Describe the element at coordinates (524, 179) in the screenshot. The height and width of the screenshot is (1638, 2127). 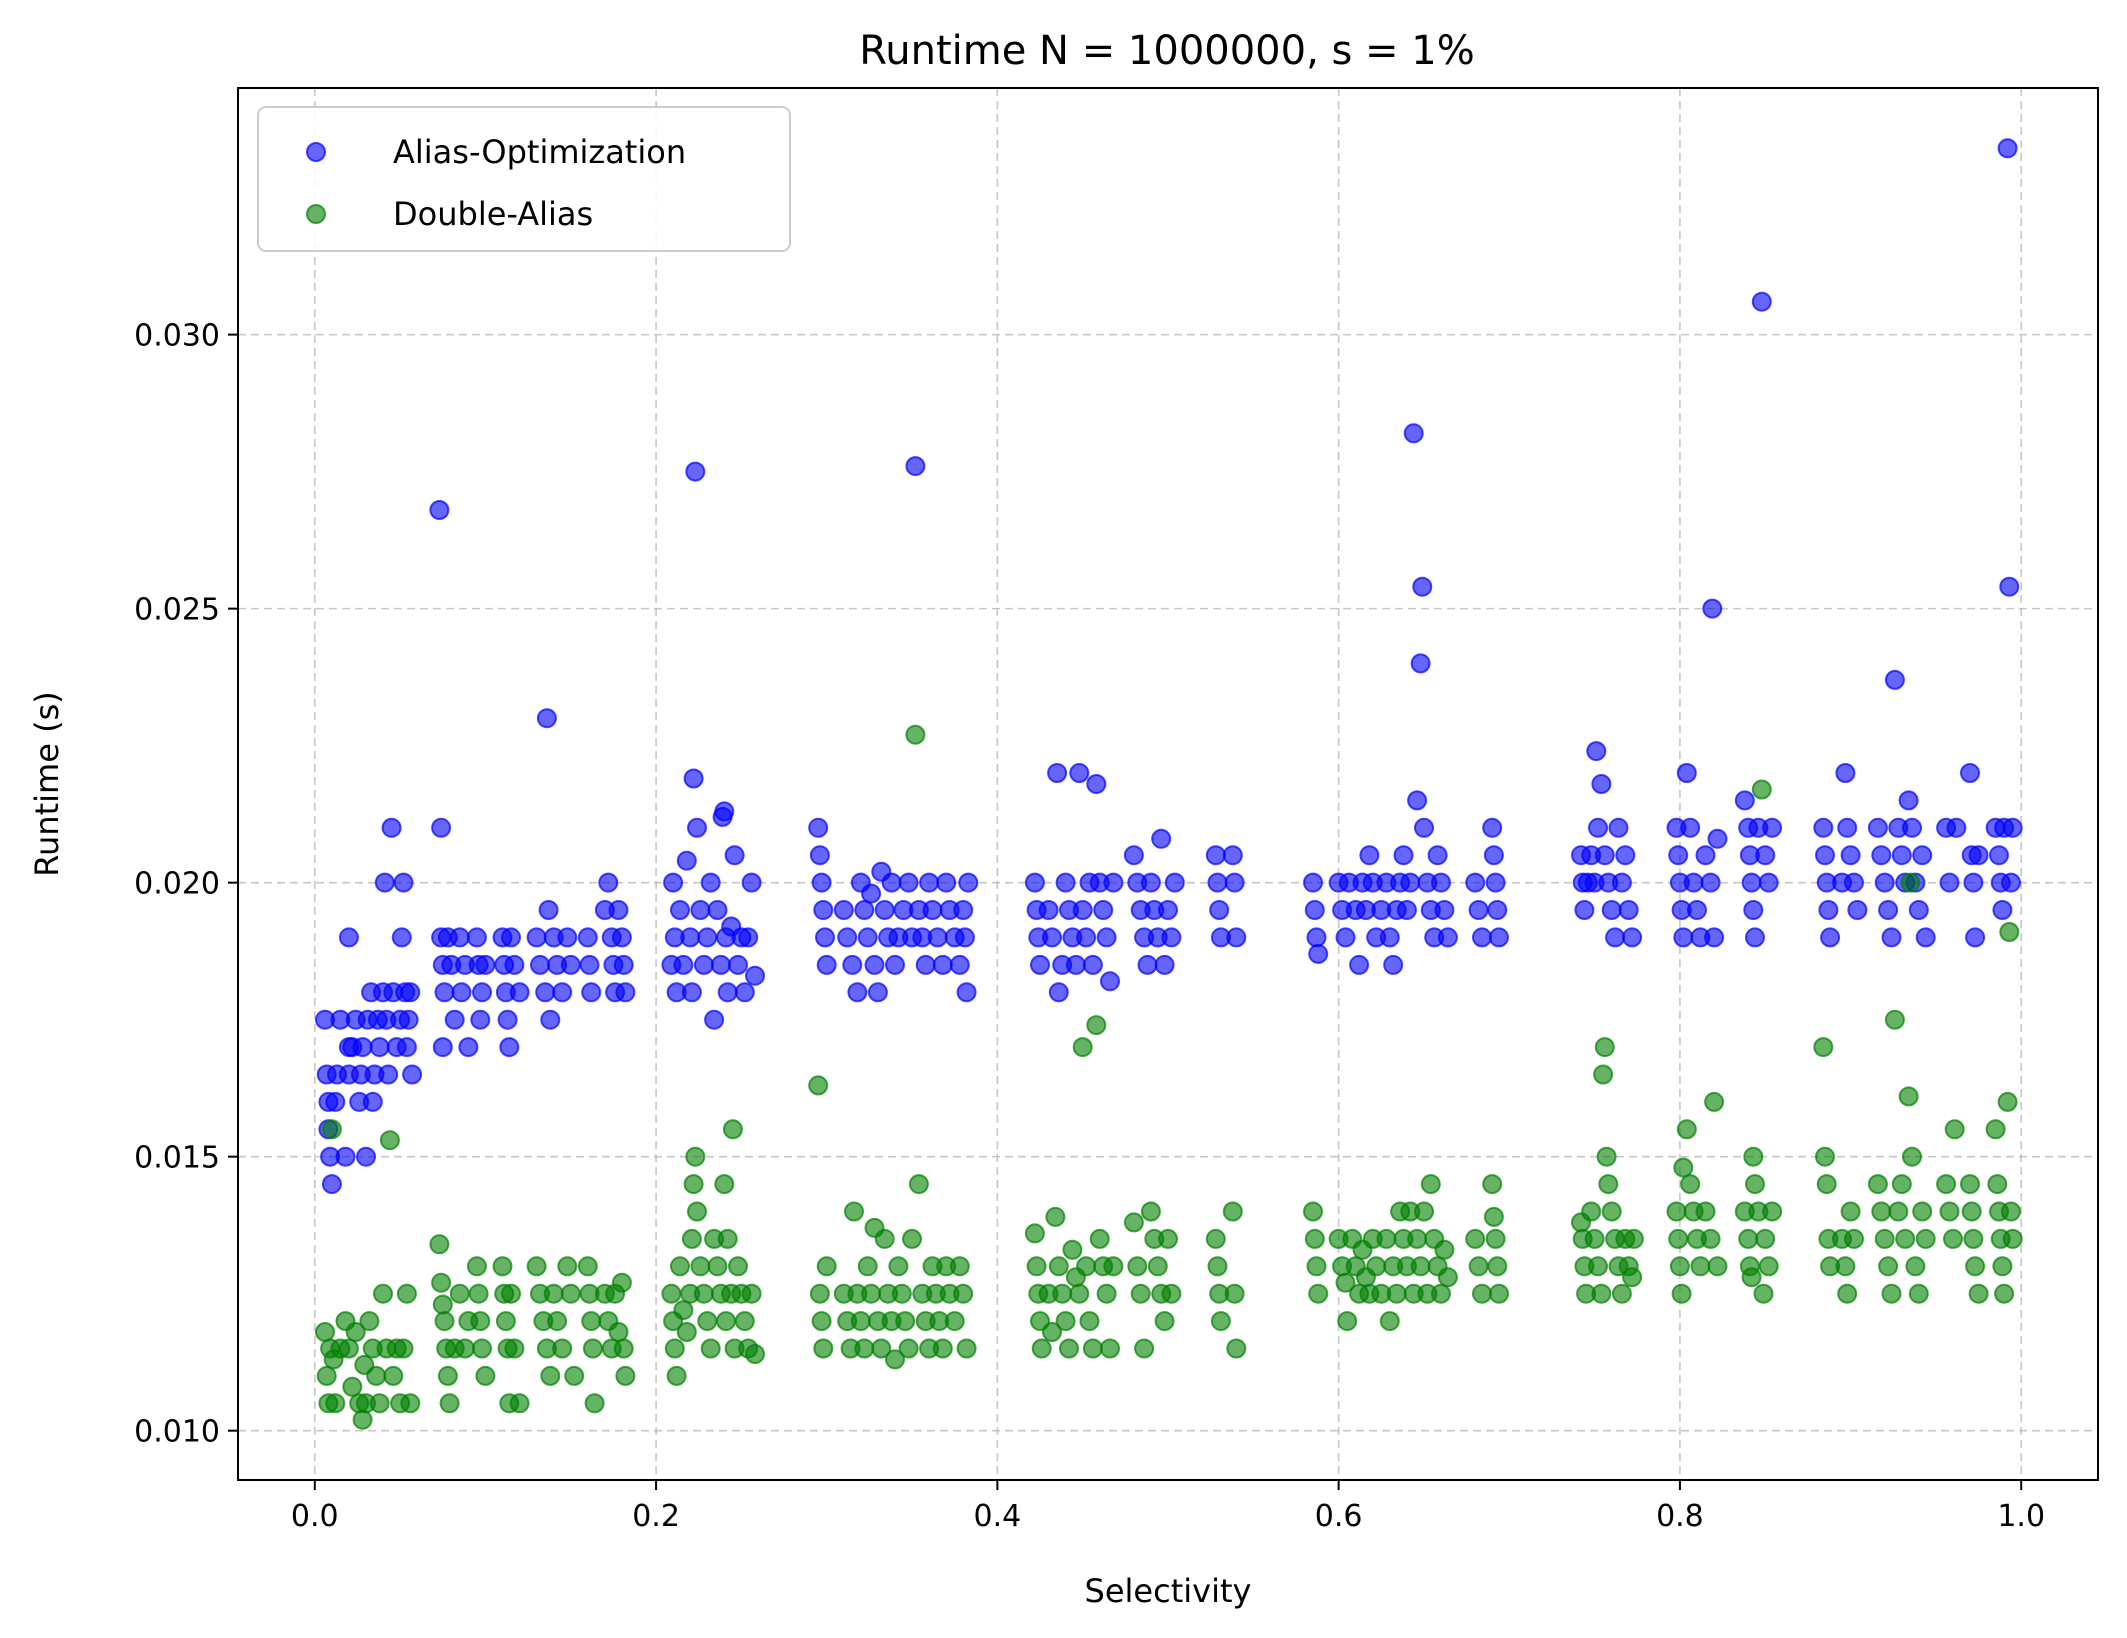
I see `legend: Alias-Optimization Double-Alias` at that location.